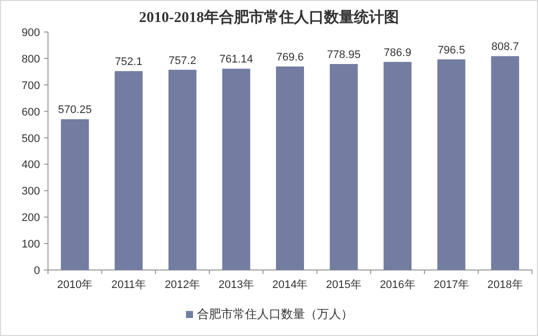 The height and width of the screenshot is (336, 538). What do you see at coordinates (31, 112) in the screenshot?
I see `ytick-label: 600` at bounding box center [31, 112].